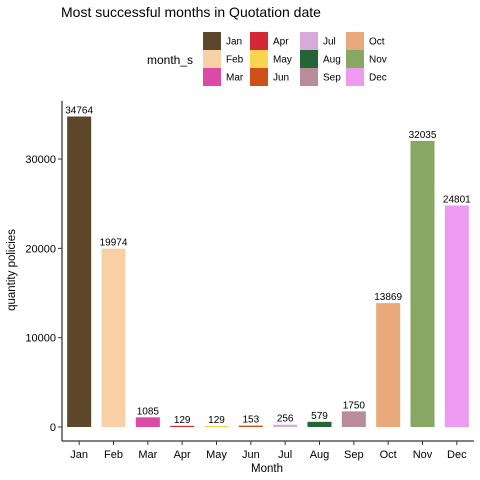 The image size is (480, 480). What do you see at coordinates (319, 416) in the screenshot?
I see `data-label-aug: 579` at bounding box center [319, 416].